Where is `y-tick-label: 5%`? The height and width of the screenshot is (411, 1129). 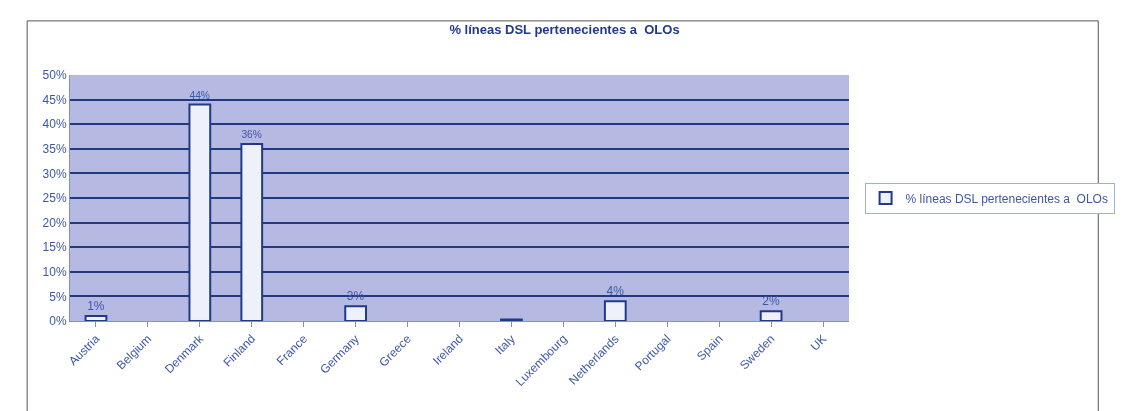
y-tick-label: 5% is located at coordinates (58, 296).